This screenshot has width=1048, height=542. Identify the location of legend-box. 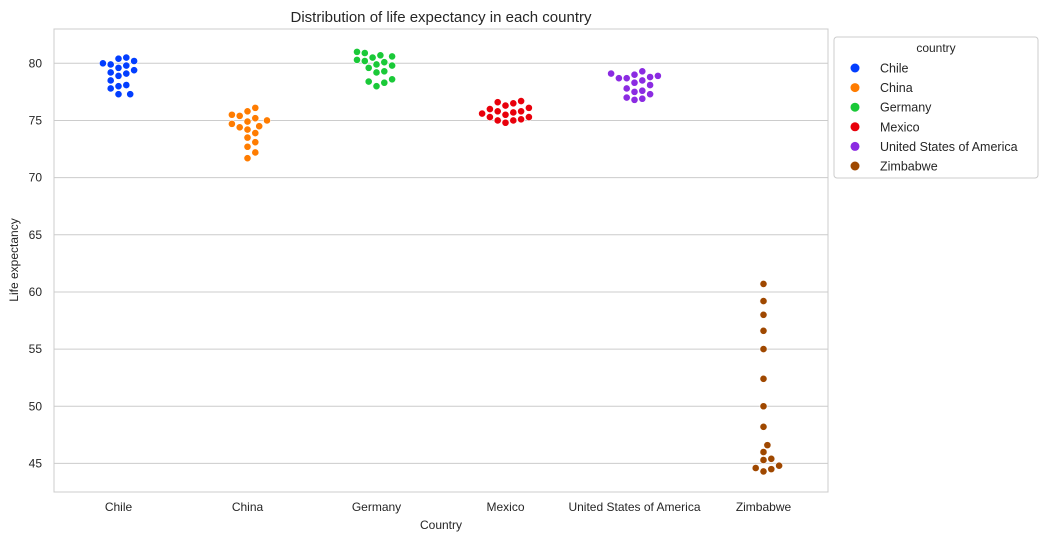
(936, 107).